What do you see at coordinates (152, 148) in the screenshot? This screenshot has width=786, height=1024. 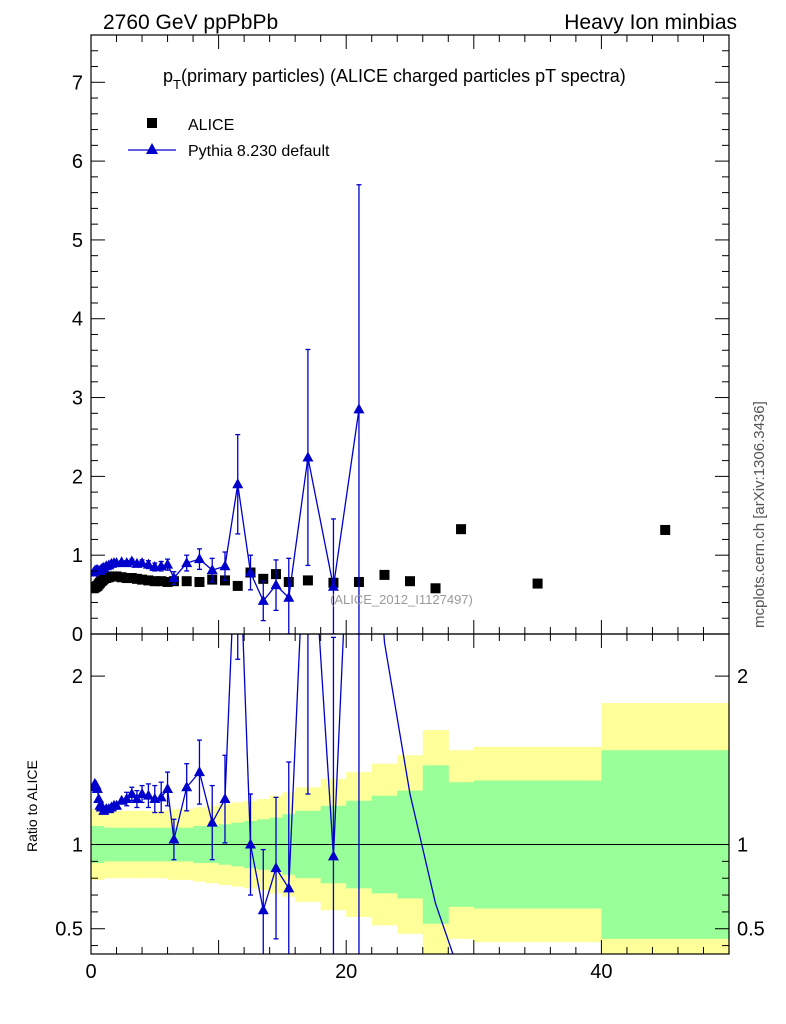 I see `legend-pythia-marker` at bounding box center [152, 148].